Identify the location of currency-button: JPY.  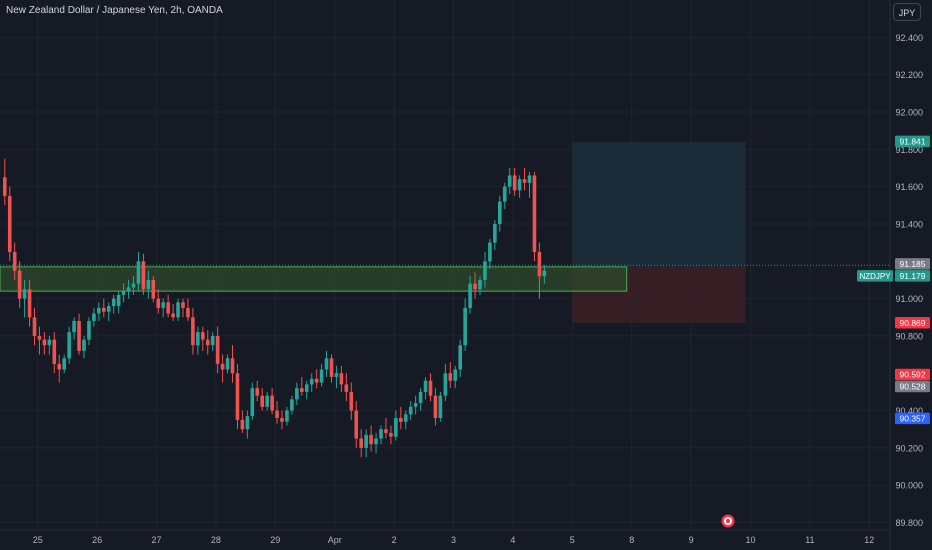
(907, 12).